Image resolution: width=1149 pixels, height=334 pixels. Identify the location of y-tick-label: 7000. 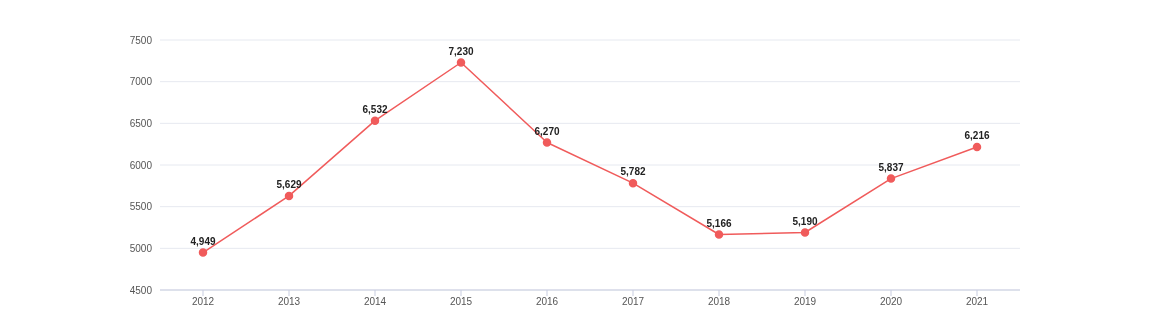
(141, 82).